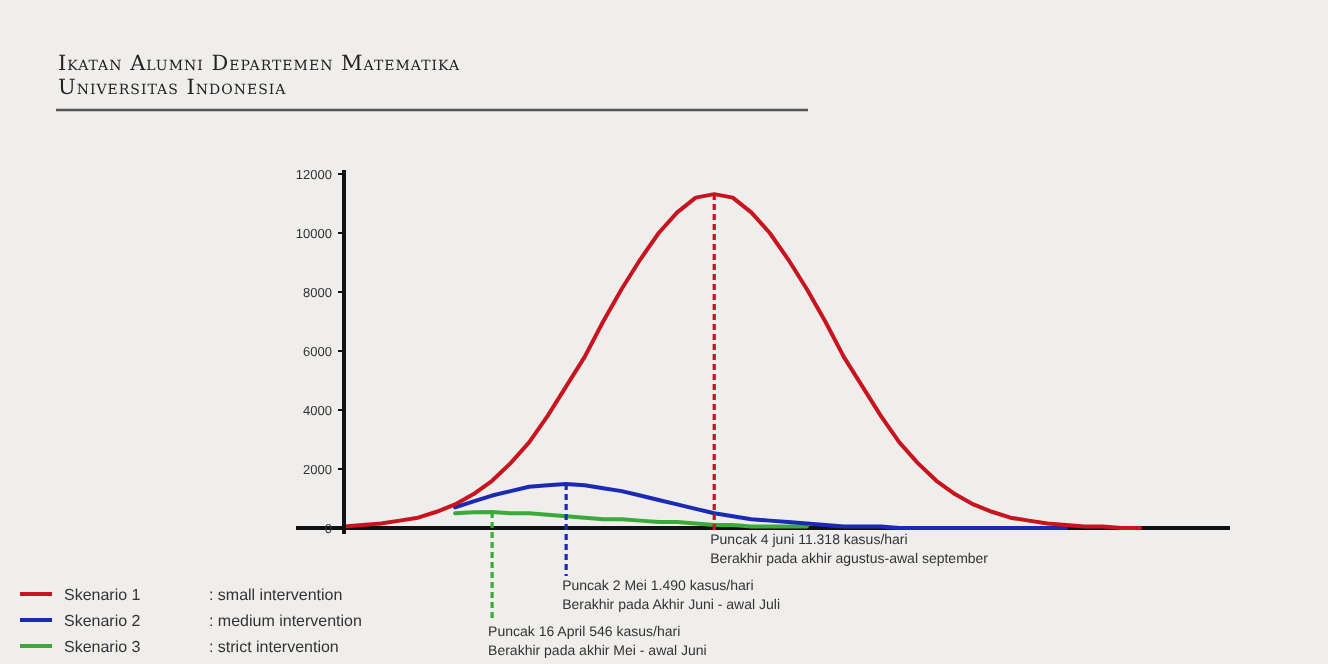  Describe the element at coordinates (259, 64) in the screenshot. I see `chart-title: Ikatan Alumni Departemen Matematika` at that location.